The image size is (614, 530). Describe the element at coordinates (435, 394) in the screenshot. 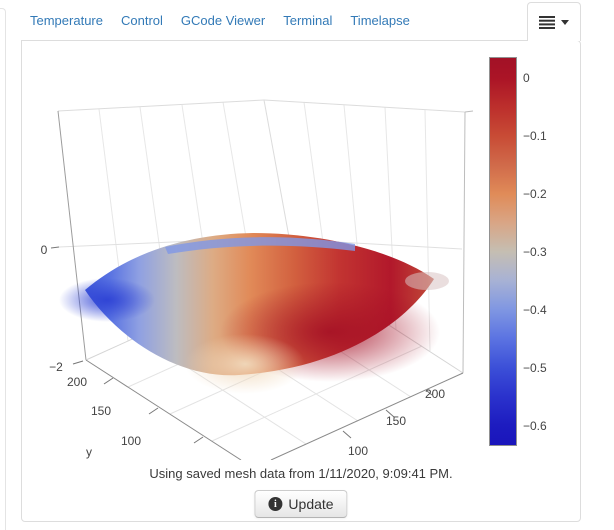

I see `x-tick-200: 200` at that location.